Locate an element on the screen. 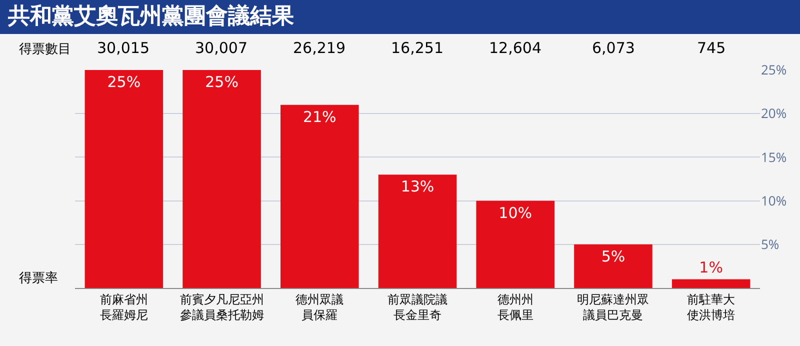 This screenshot has width=800, height=346. y-tick-label: 5% is located at coordinates (770, 243).